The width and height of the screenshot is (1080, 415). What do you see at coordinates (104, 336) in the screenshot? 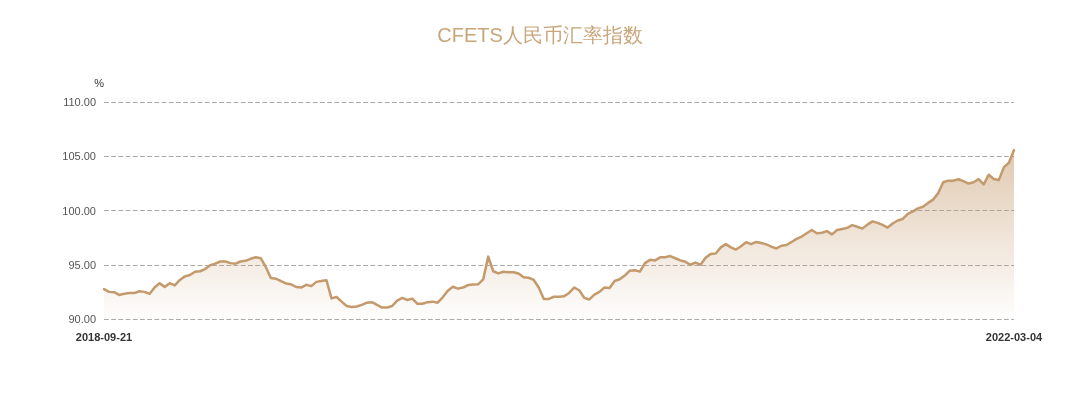
I see `x-tick-label: 2018-09-21` at bounding box center [104, 336].